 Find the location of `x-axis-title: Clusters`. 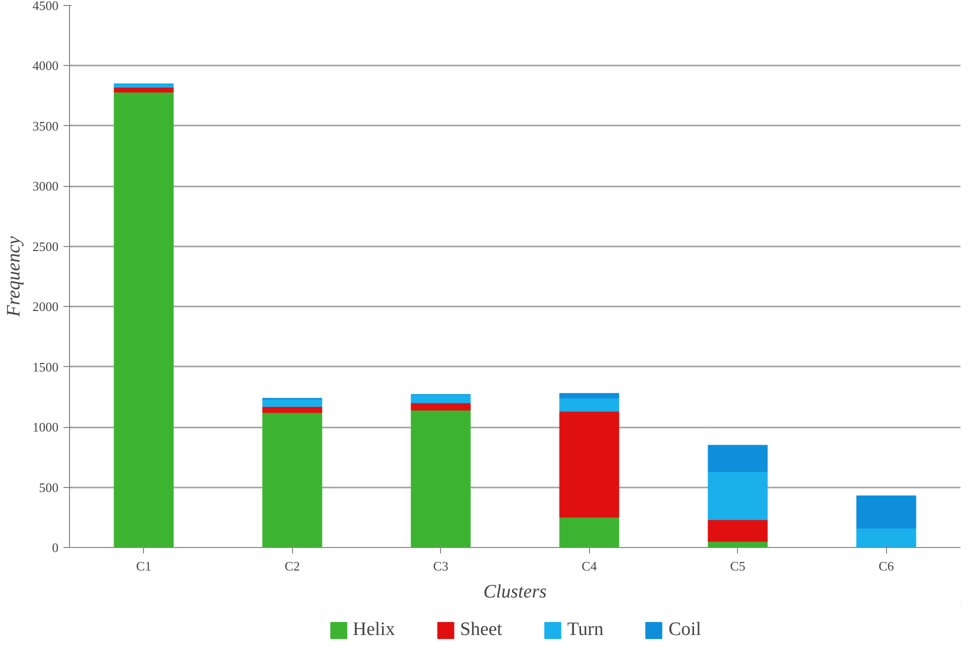

x-axis-title: Clusters is located at coordinates (515, 592).